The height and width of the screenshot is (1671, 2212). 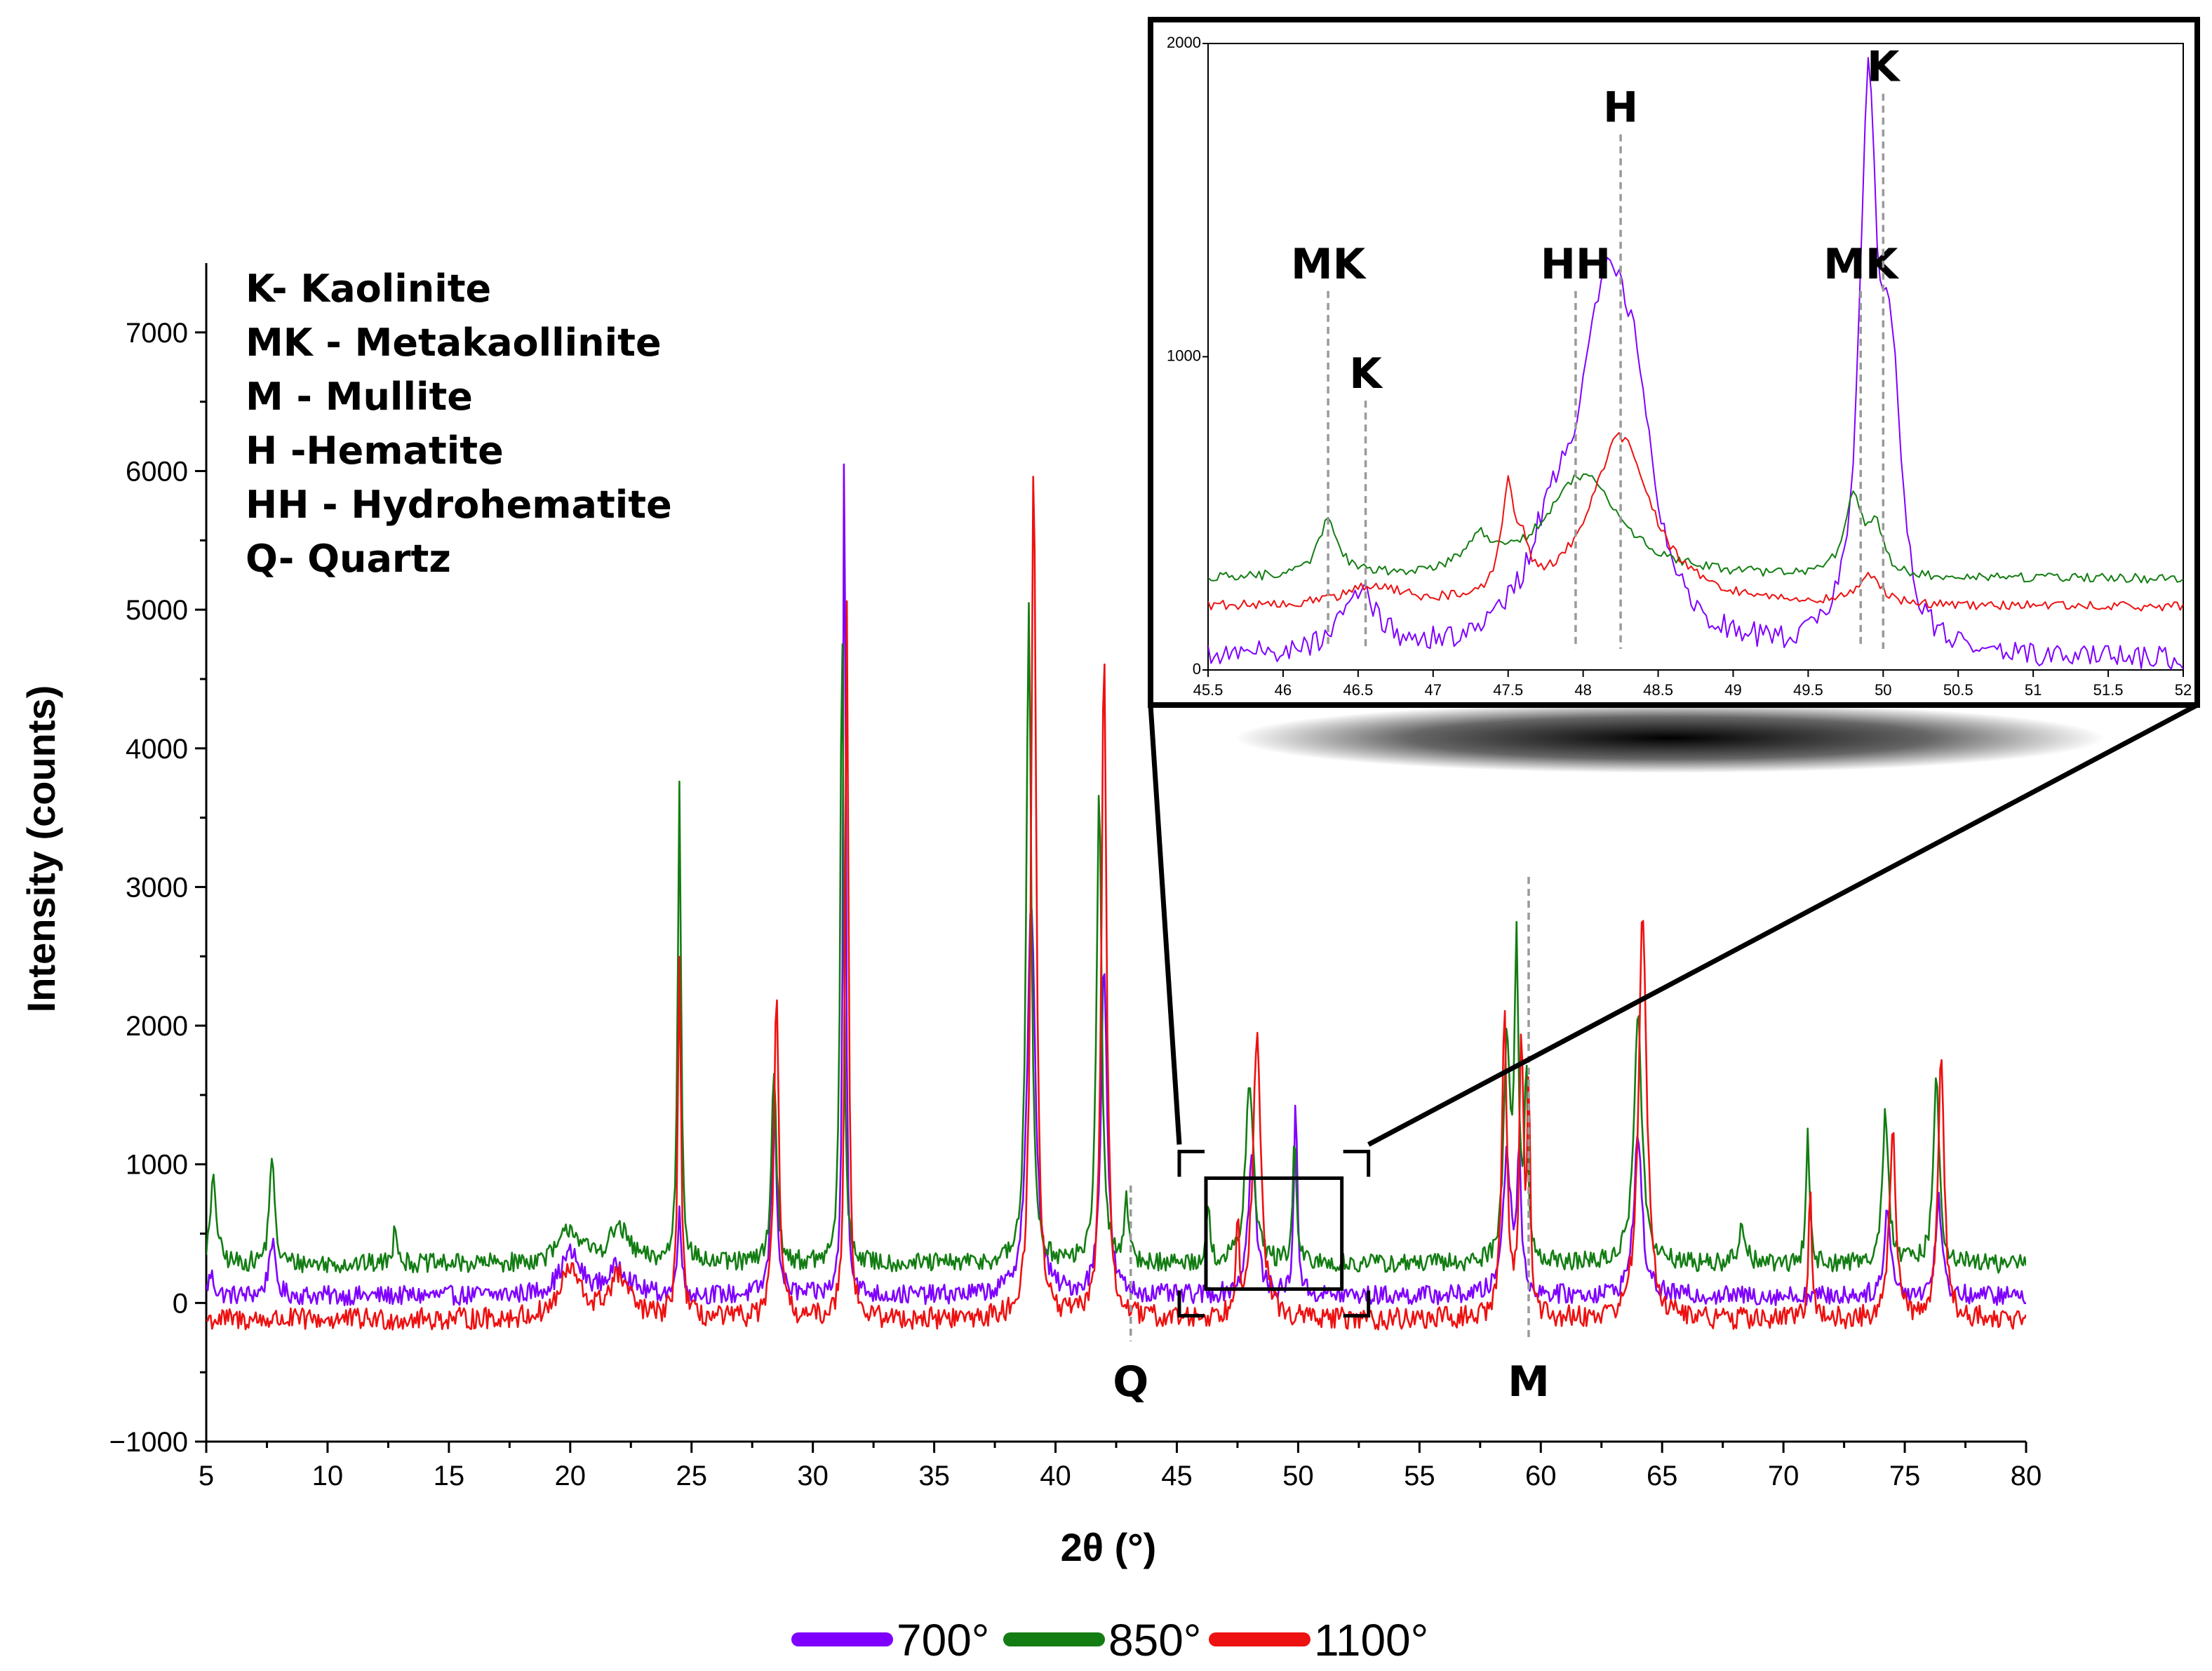 I want to click on inset-shadow, so click(x=1670, y=738).